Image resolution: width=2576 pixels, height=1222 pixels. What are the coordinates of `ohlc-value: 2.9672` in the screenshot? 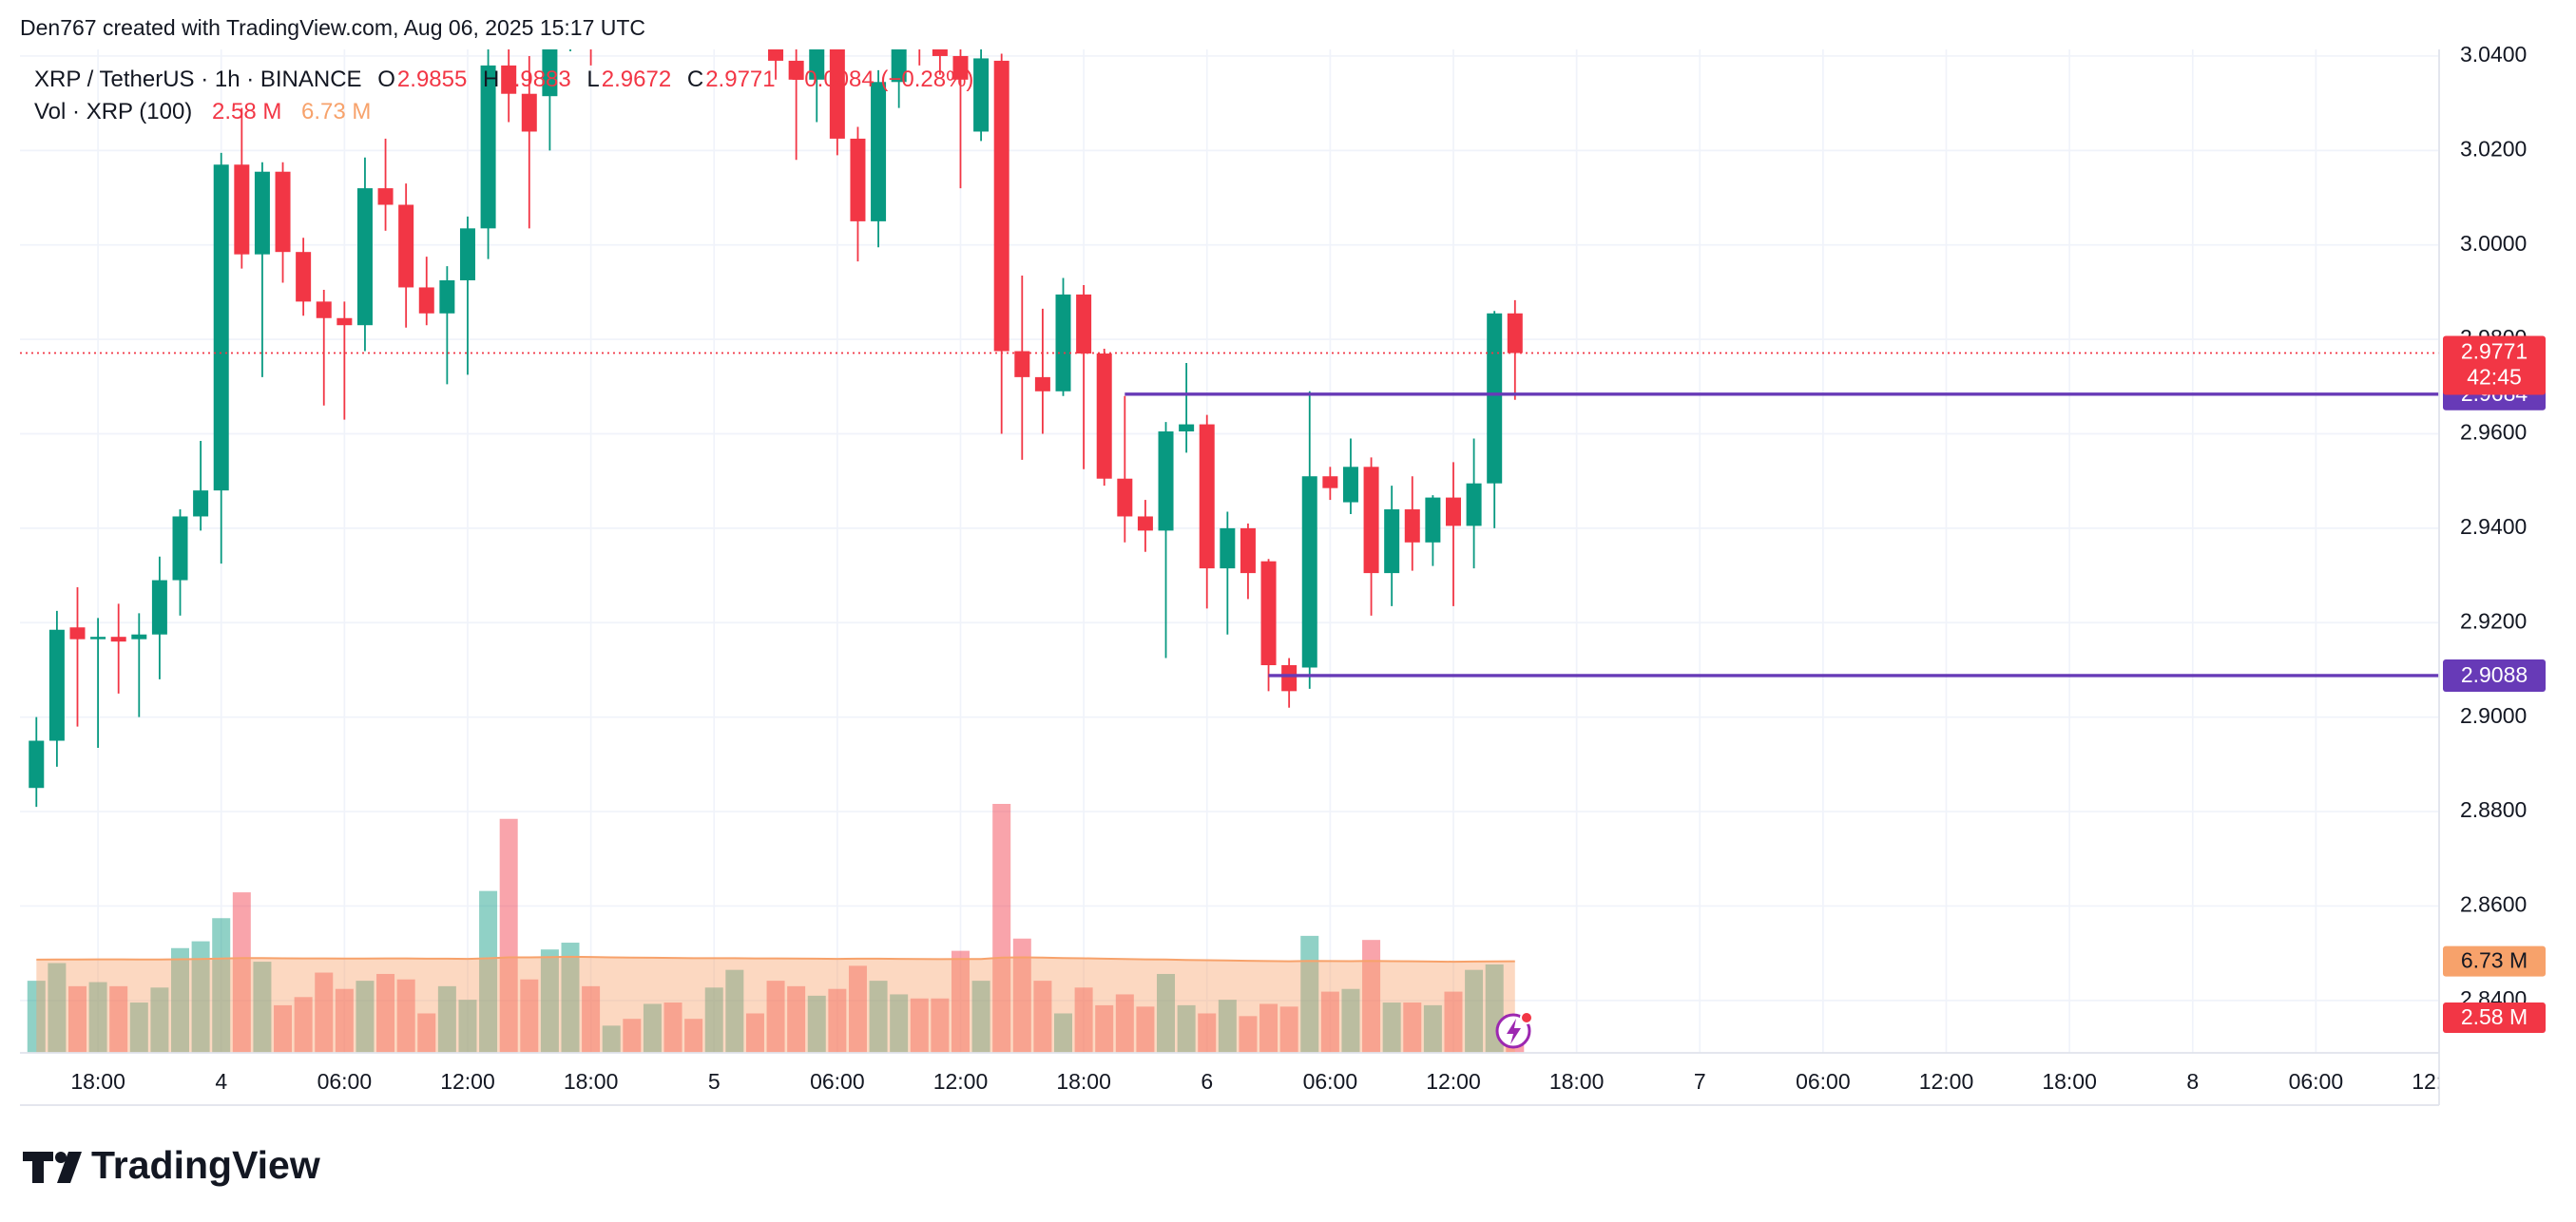 It's located at (636, 80).